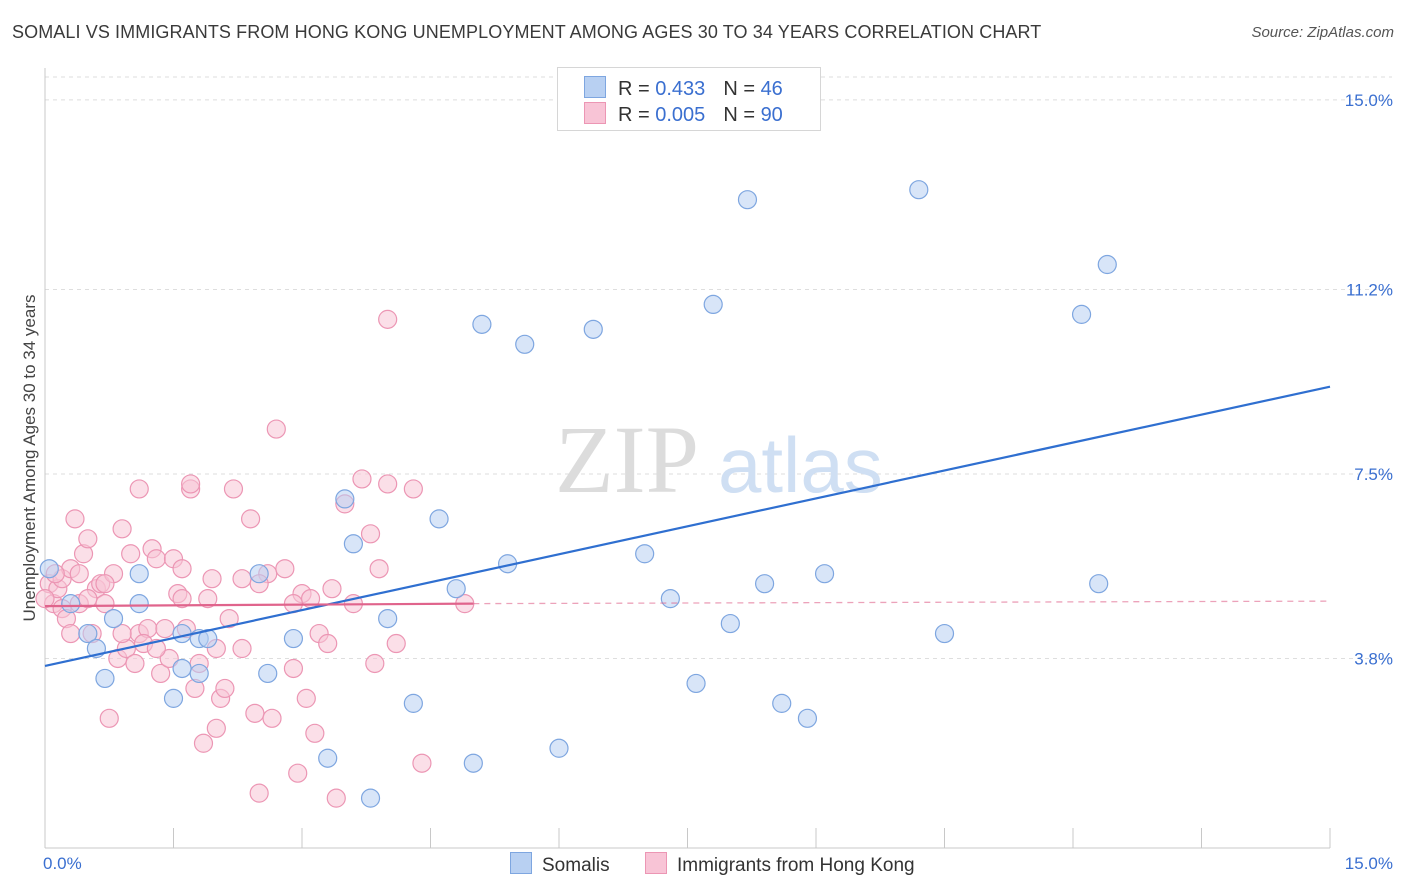 The height and width of the screenshot is (892, 1406). I want to click on series-legend-label-hongkong: Immigrants from Hong Kong, so click(796, 865).